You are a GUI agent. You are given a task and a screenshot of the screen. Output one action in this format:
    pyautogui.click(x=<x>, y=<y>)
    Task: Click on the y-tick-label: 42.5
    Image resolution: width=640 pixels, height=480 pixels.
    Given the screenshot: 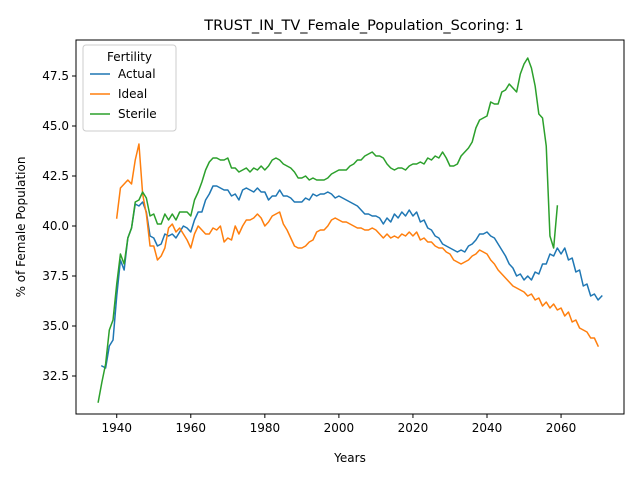 What is the action you would take?
    pyautogui.click(x=55, y=176)
    